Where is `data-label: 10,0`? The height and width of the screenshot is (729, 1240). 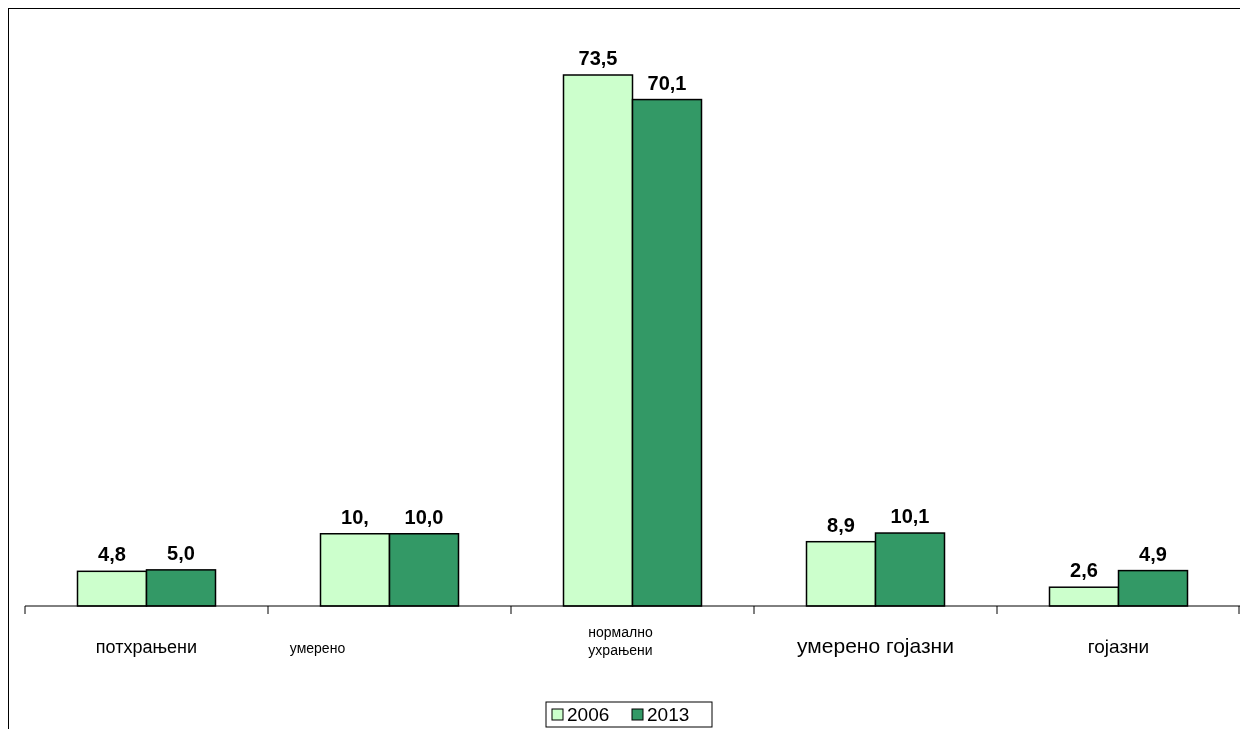
data-label: 10,0 is located at coordinates (424, 516).